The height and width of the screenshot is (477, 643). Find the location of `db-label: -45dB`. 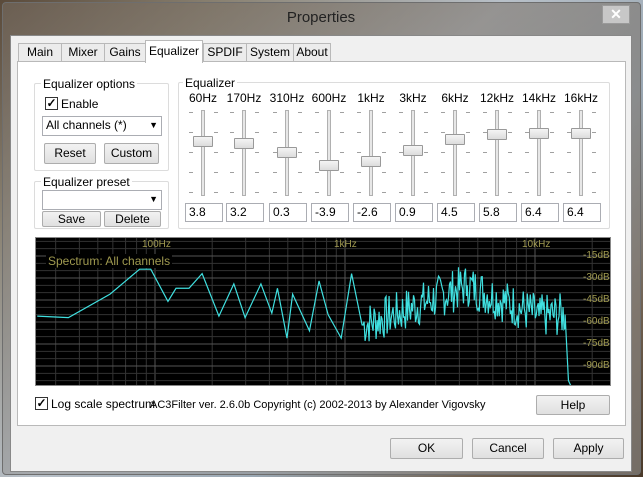

db-label: -45dB is located at coordinates (596, 299).